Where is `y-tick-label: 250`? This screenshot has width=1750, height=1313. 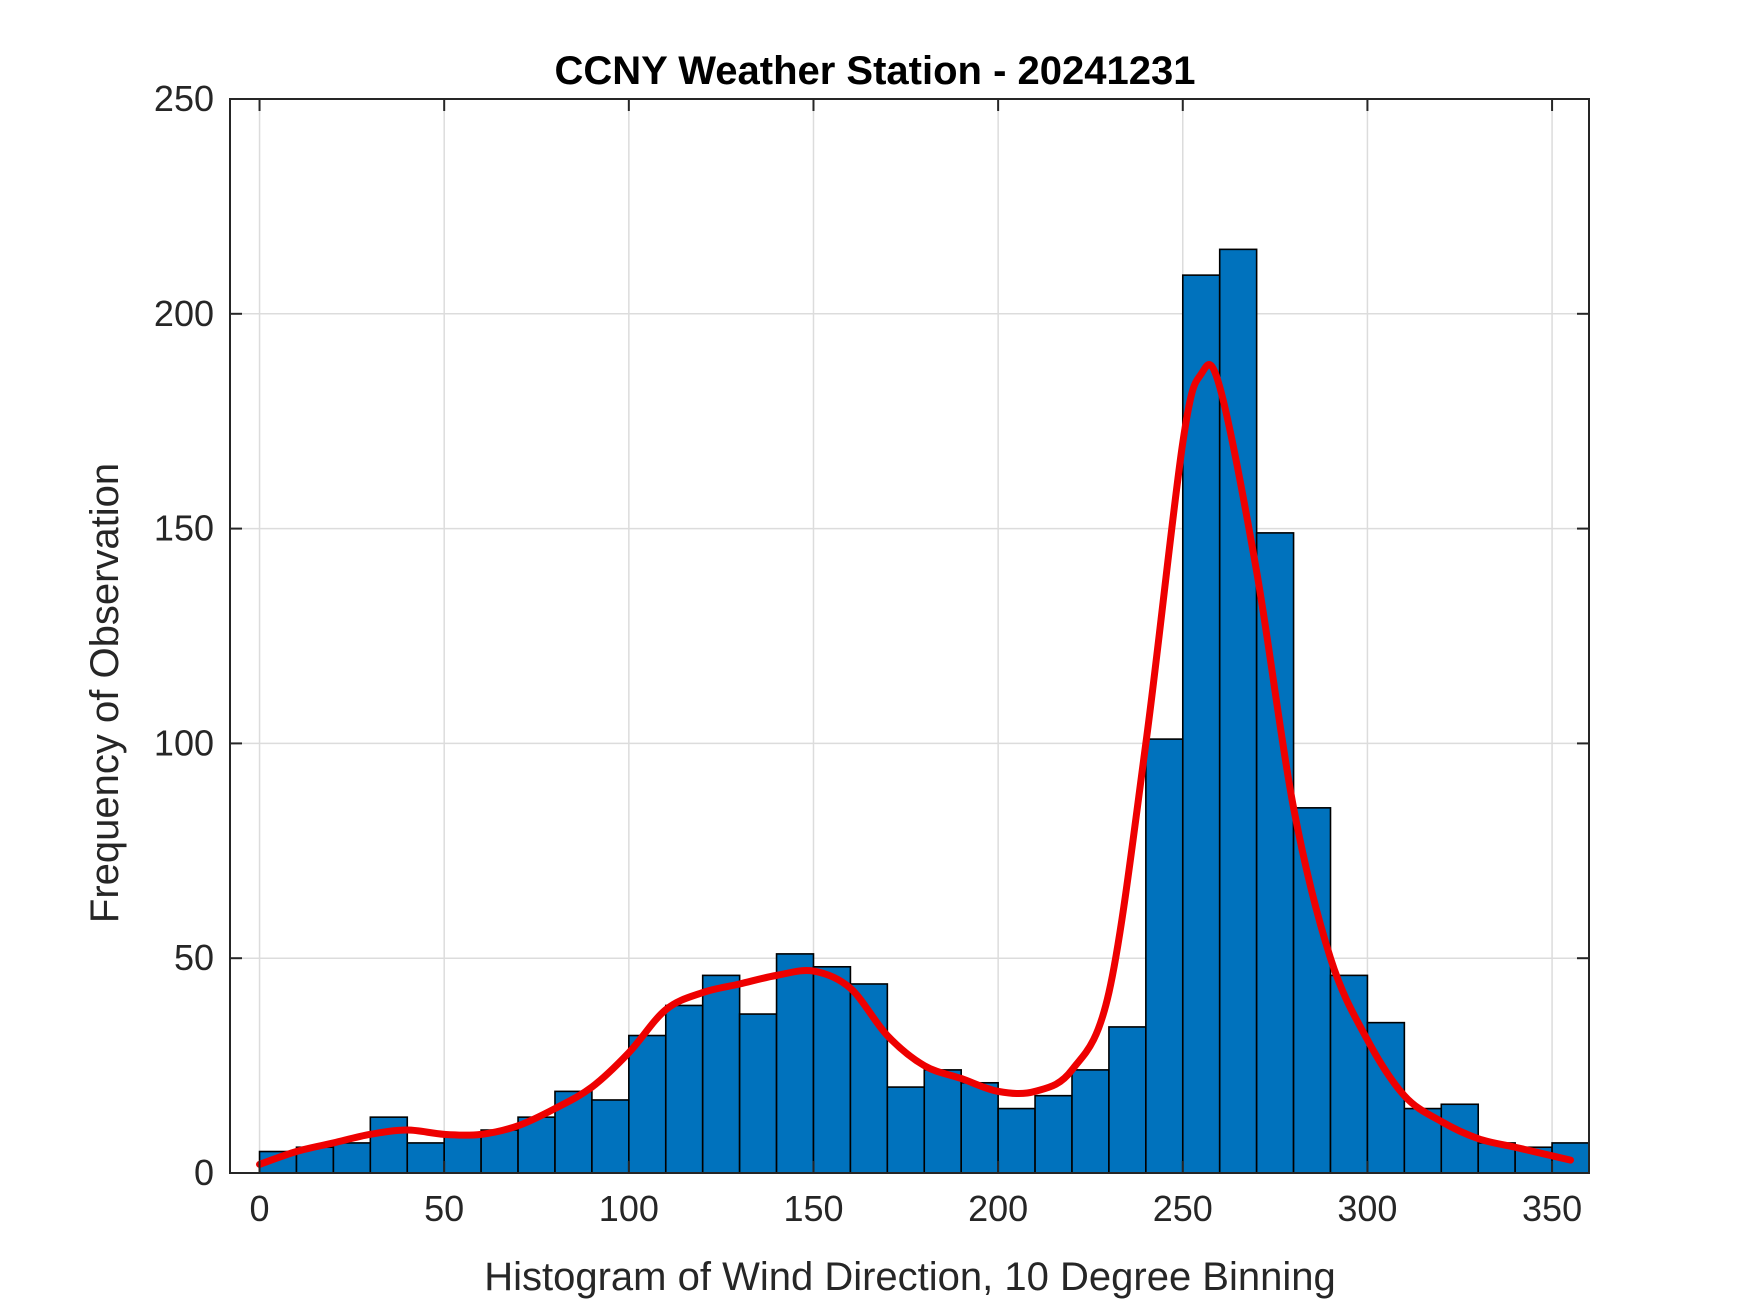 y-tick-label: 250 is located at coordinates (184, 98).